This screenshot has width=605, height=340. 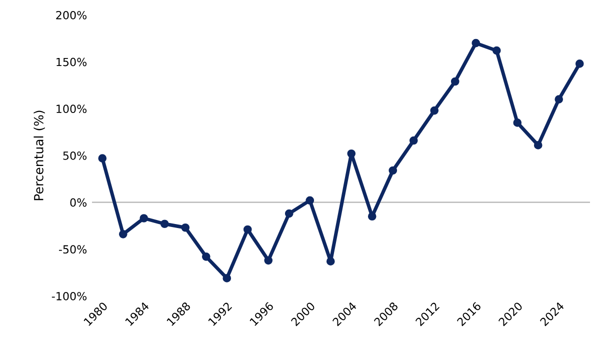 What do you see at coordinates (39, 155) in the screenshot?
I see `y-axis-title: Percentual (%)` at bounding box center [39, 155].